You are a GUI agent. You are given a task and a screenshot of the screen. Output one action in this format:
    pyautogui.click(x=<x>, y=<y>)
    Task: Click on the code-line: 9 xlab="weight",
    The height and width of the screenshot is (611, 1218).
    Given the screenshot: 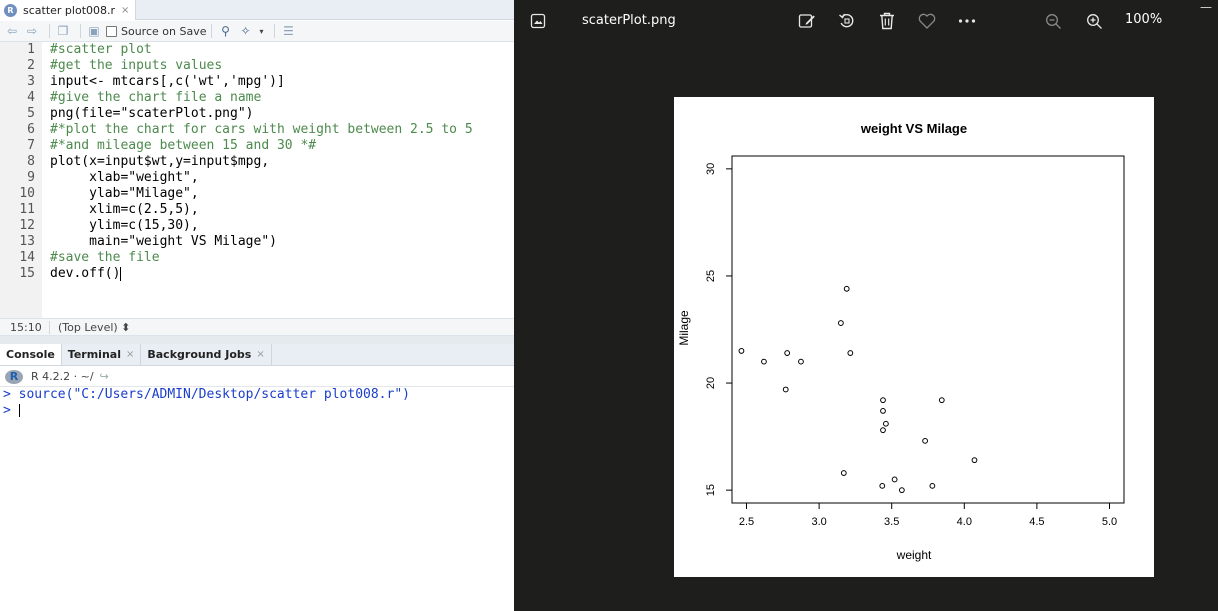 What is the action you would take?
    pyautogui.click(x=257, y=178)
    